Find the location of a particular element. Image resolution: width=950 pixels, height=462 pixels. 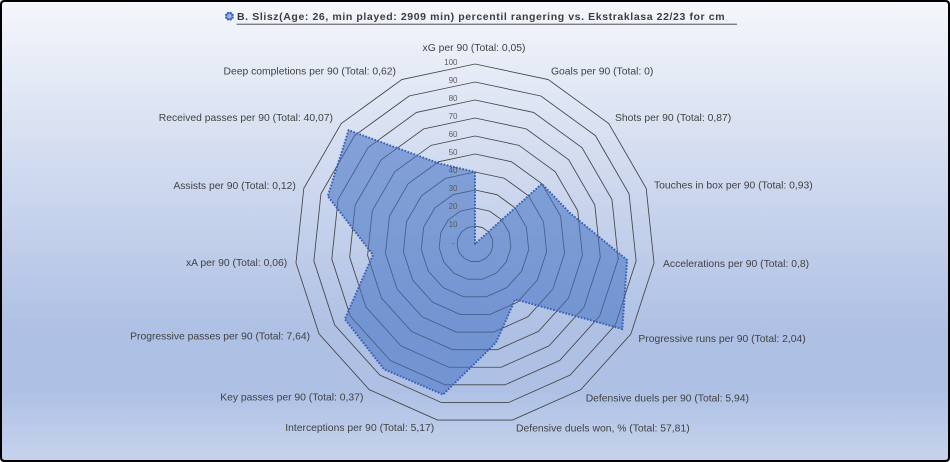

svg-text:Progressive passes per 90 (Tot: Progressive passes per 90 (Total: 7,64) is located at coordinates (220, 337).